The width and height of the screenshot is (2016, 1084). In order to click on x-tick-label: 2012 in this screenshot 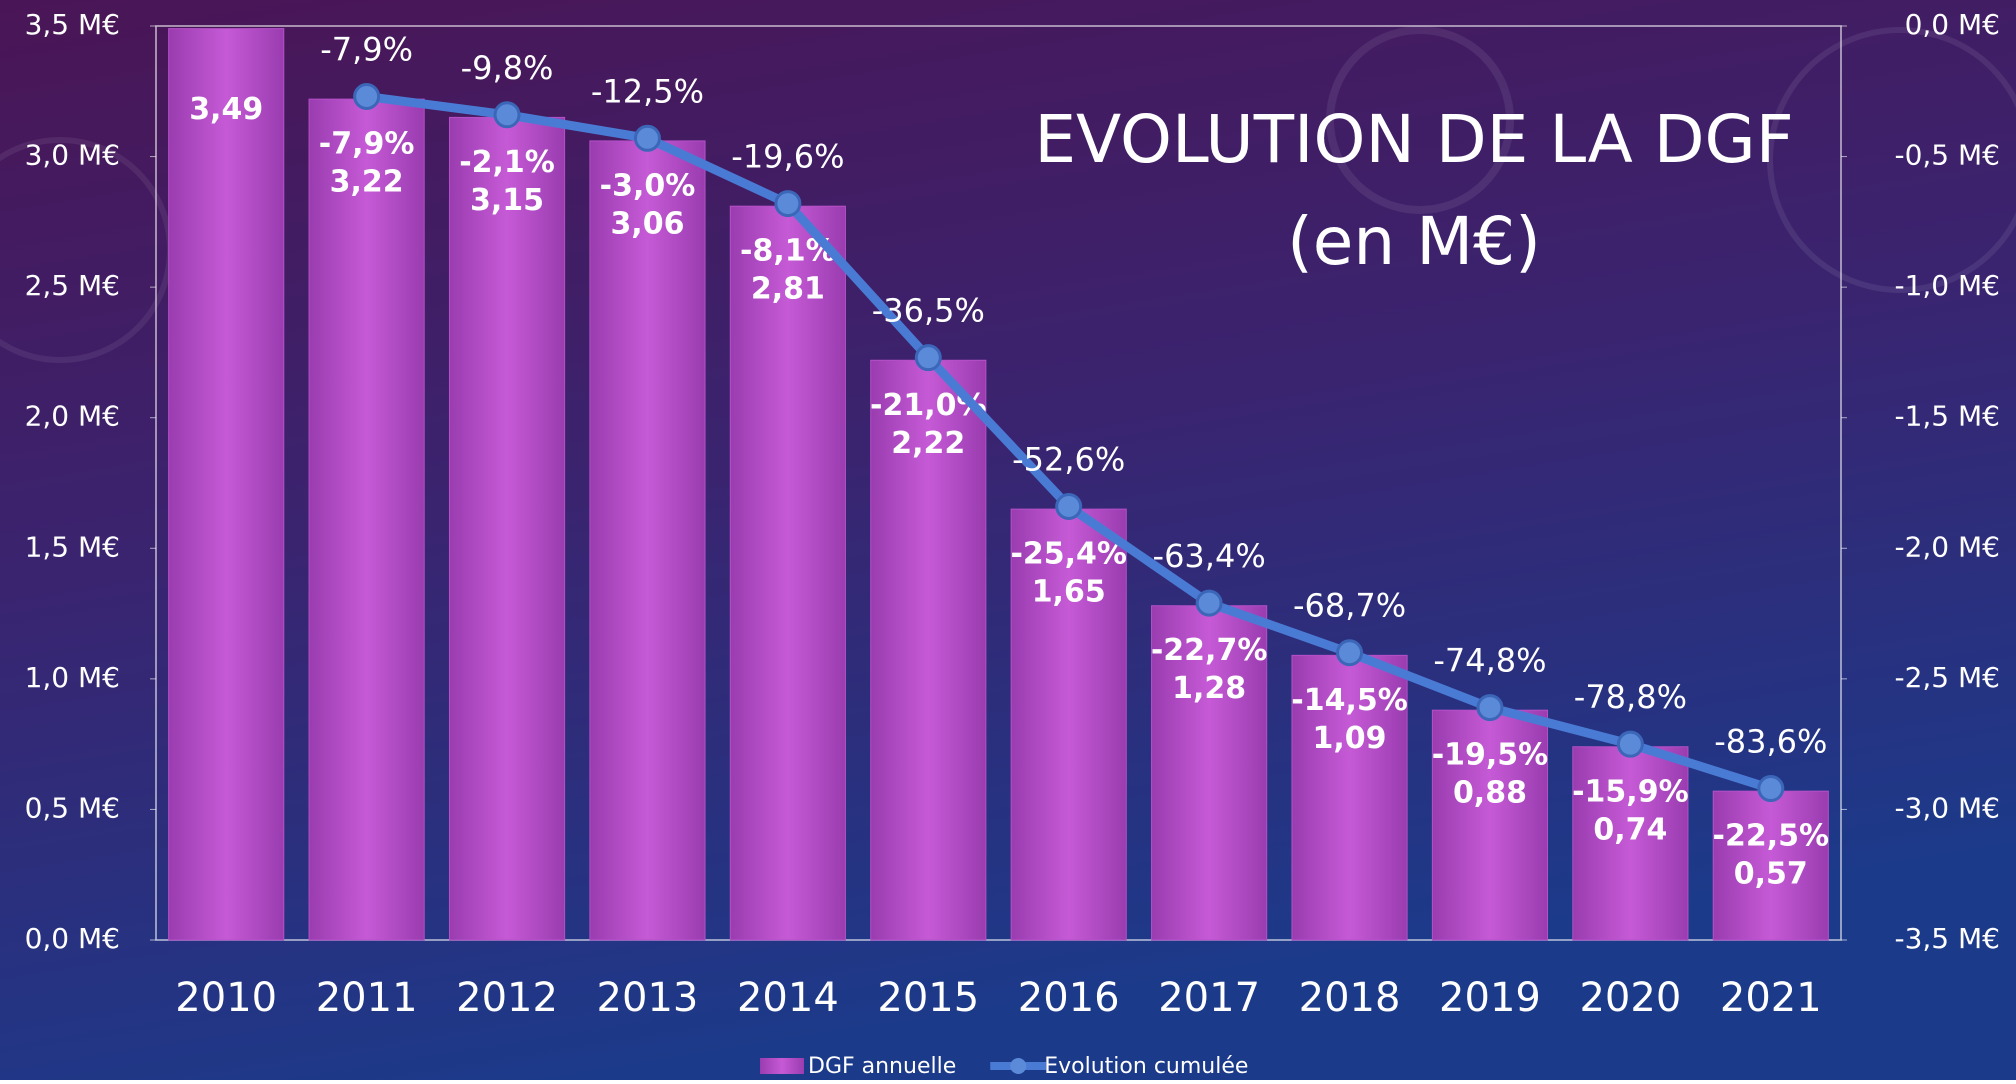, I will do `click(507, 998)`.